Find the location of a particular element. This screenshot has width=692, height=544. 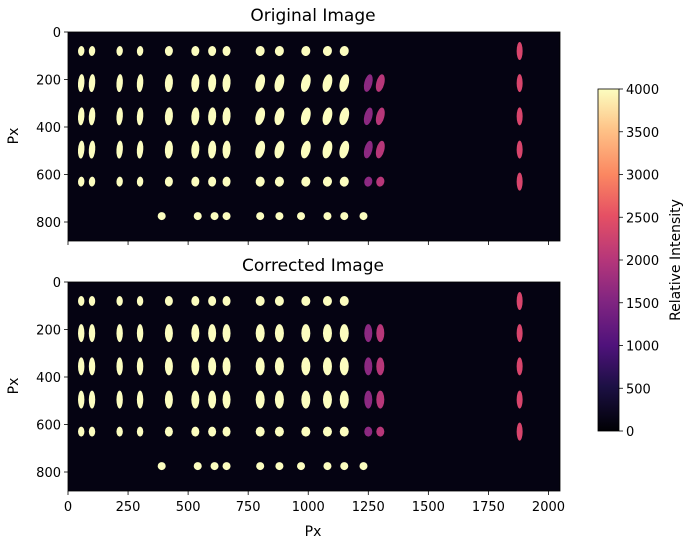

panel-corrected-title: Corrected Image is located at coordinates (313, 266).